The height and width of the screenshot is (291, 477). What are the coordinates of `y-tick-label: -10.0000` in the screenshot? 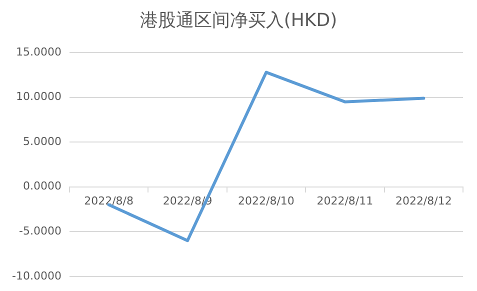 It's located at (37, 275).